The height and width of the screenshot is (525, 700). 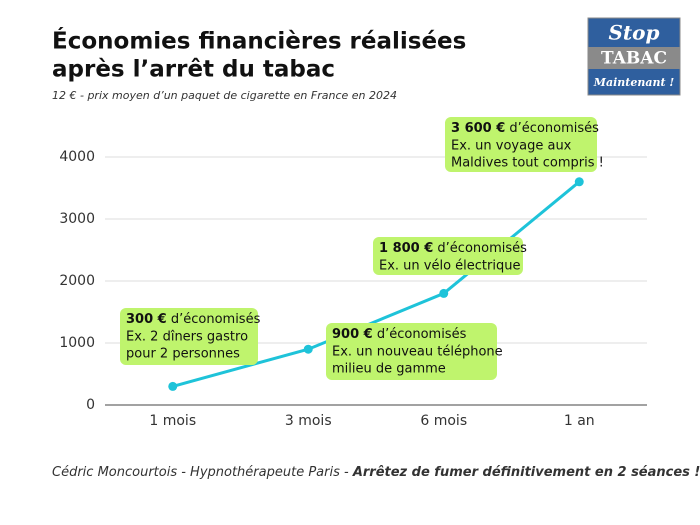 I want to click on annotation-line: Ex. un voyage aux, so click(x=511, y=146).